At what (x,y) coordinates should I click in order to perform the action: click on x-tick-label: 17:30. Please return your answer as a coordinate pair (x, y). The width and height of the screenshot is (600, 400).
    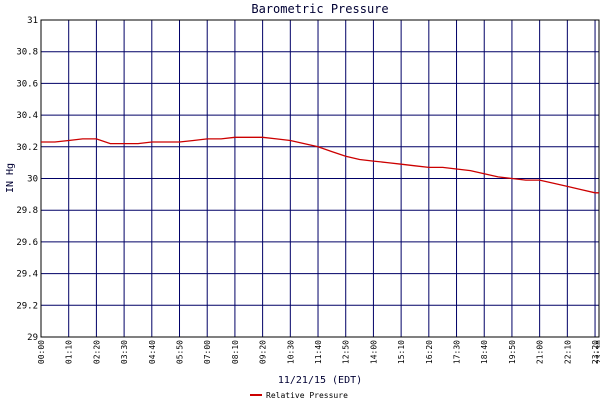
    Looking at the image, I should click on (457, 352).